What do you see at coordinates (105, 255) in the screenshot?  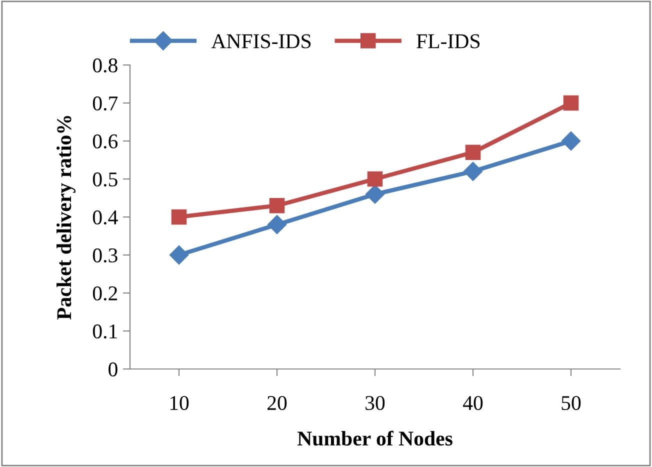 I see `y-tick-label: 0.3` at bounding box center [105, 255].